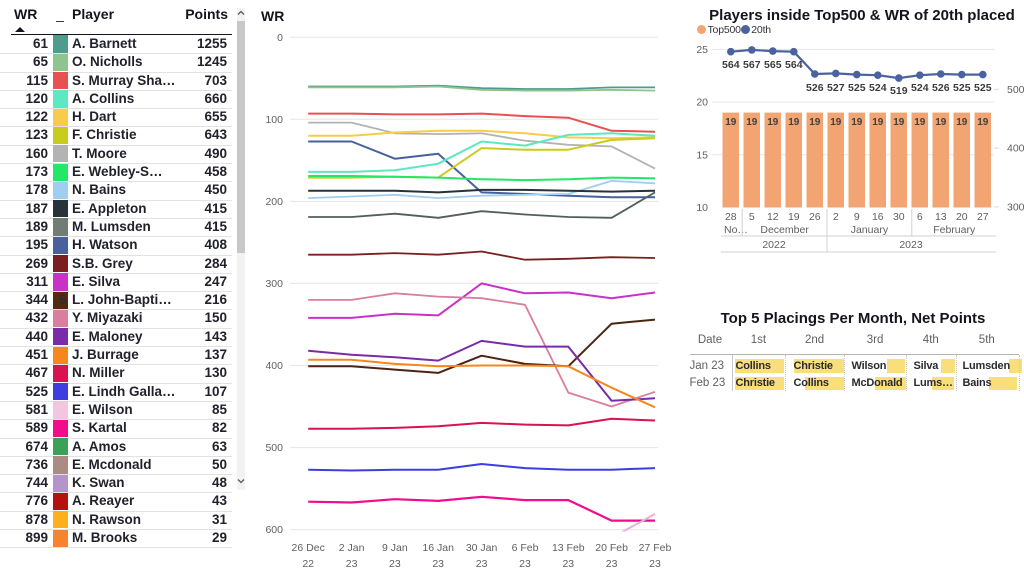 The image size is (1024, 578). I want to click on svg-text: 10, so click(702, 208).